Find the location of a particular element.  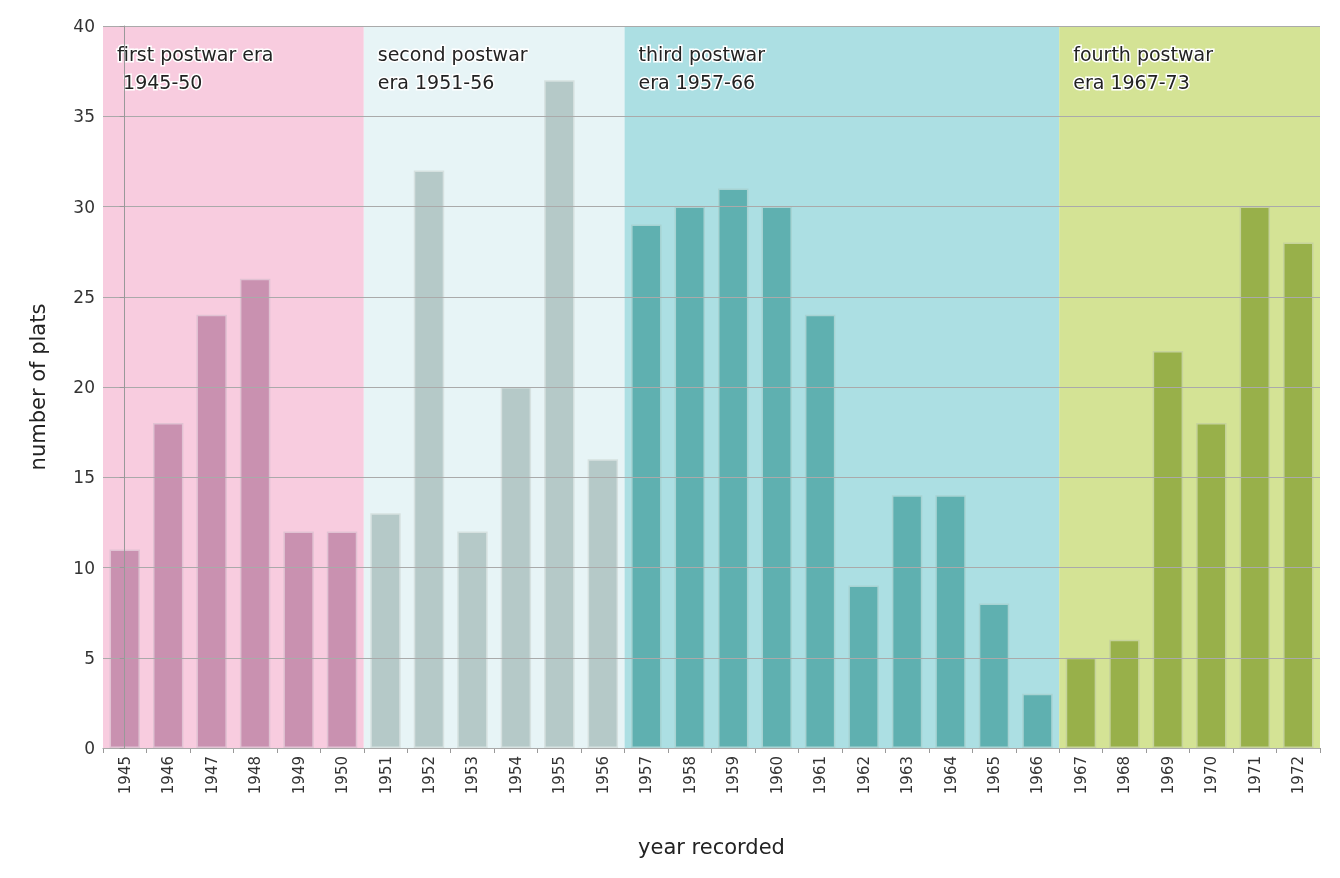

x-tick-label: 1954 is located at coordinates (515, 775).